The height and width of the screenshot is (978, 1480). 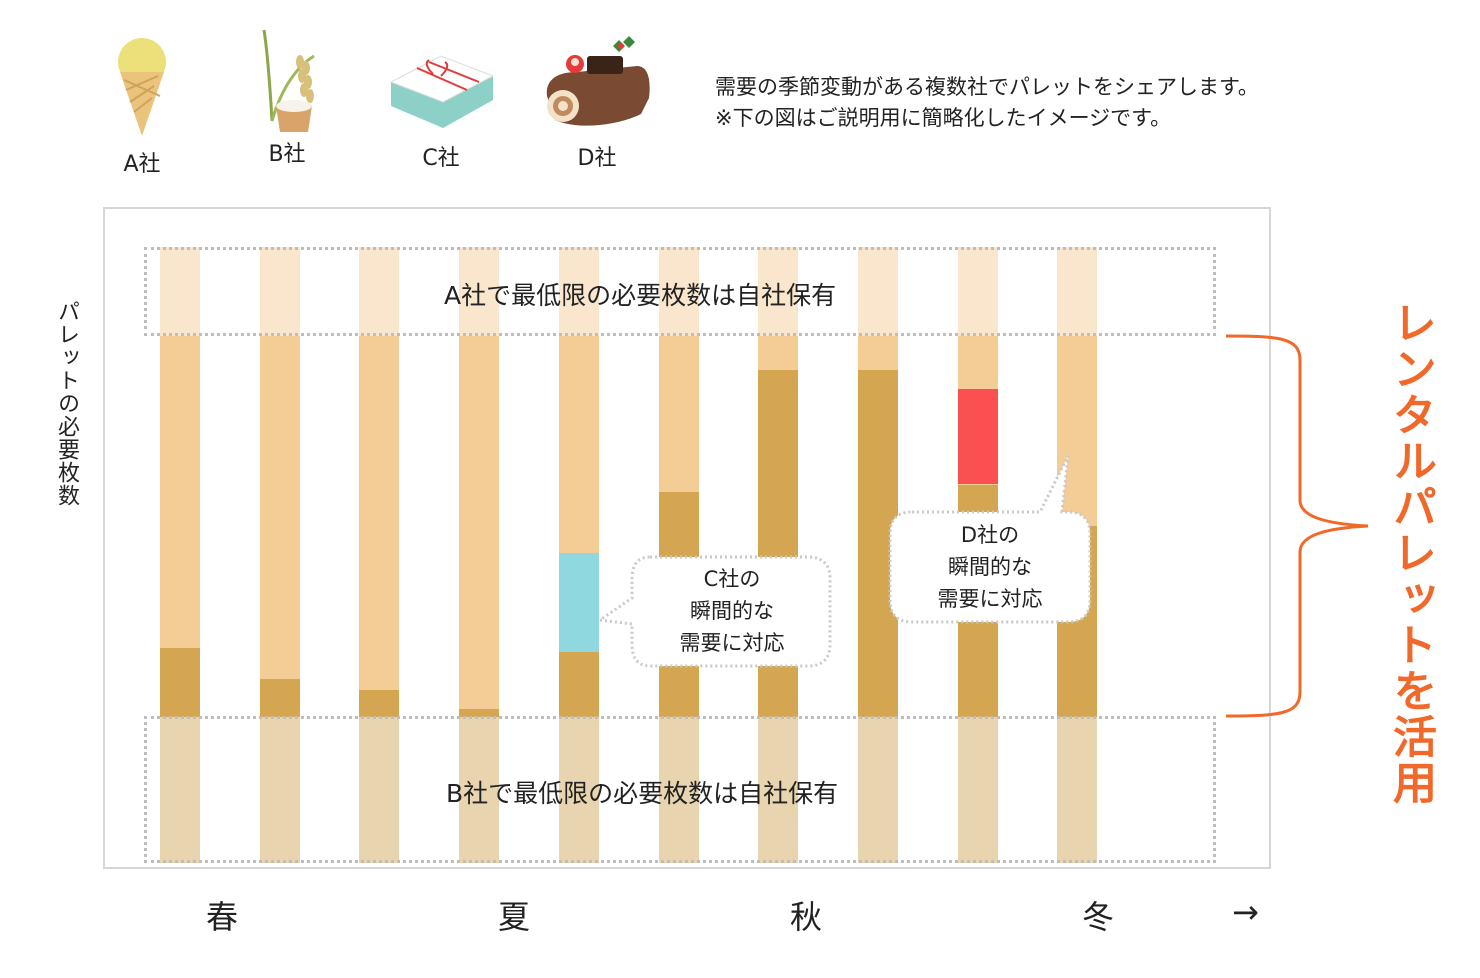 I want to click on callout-d-line-2: 瞬間的な, so click(x=990, y=567).